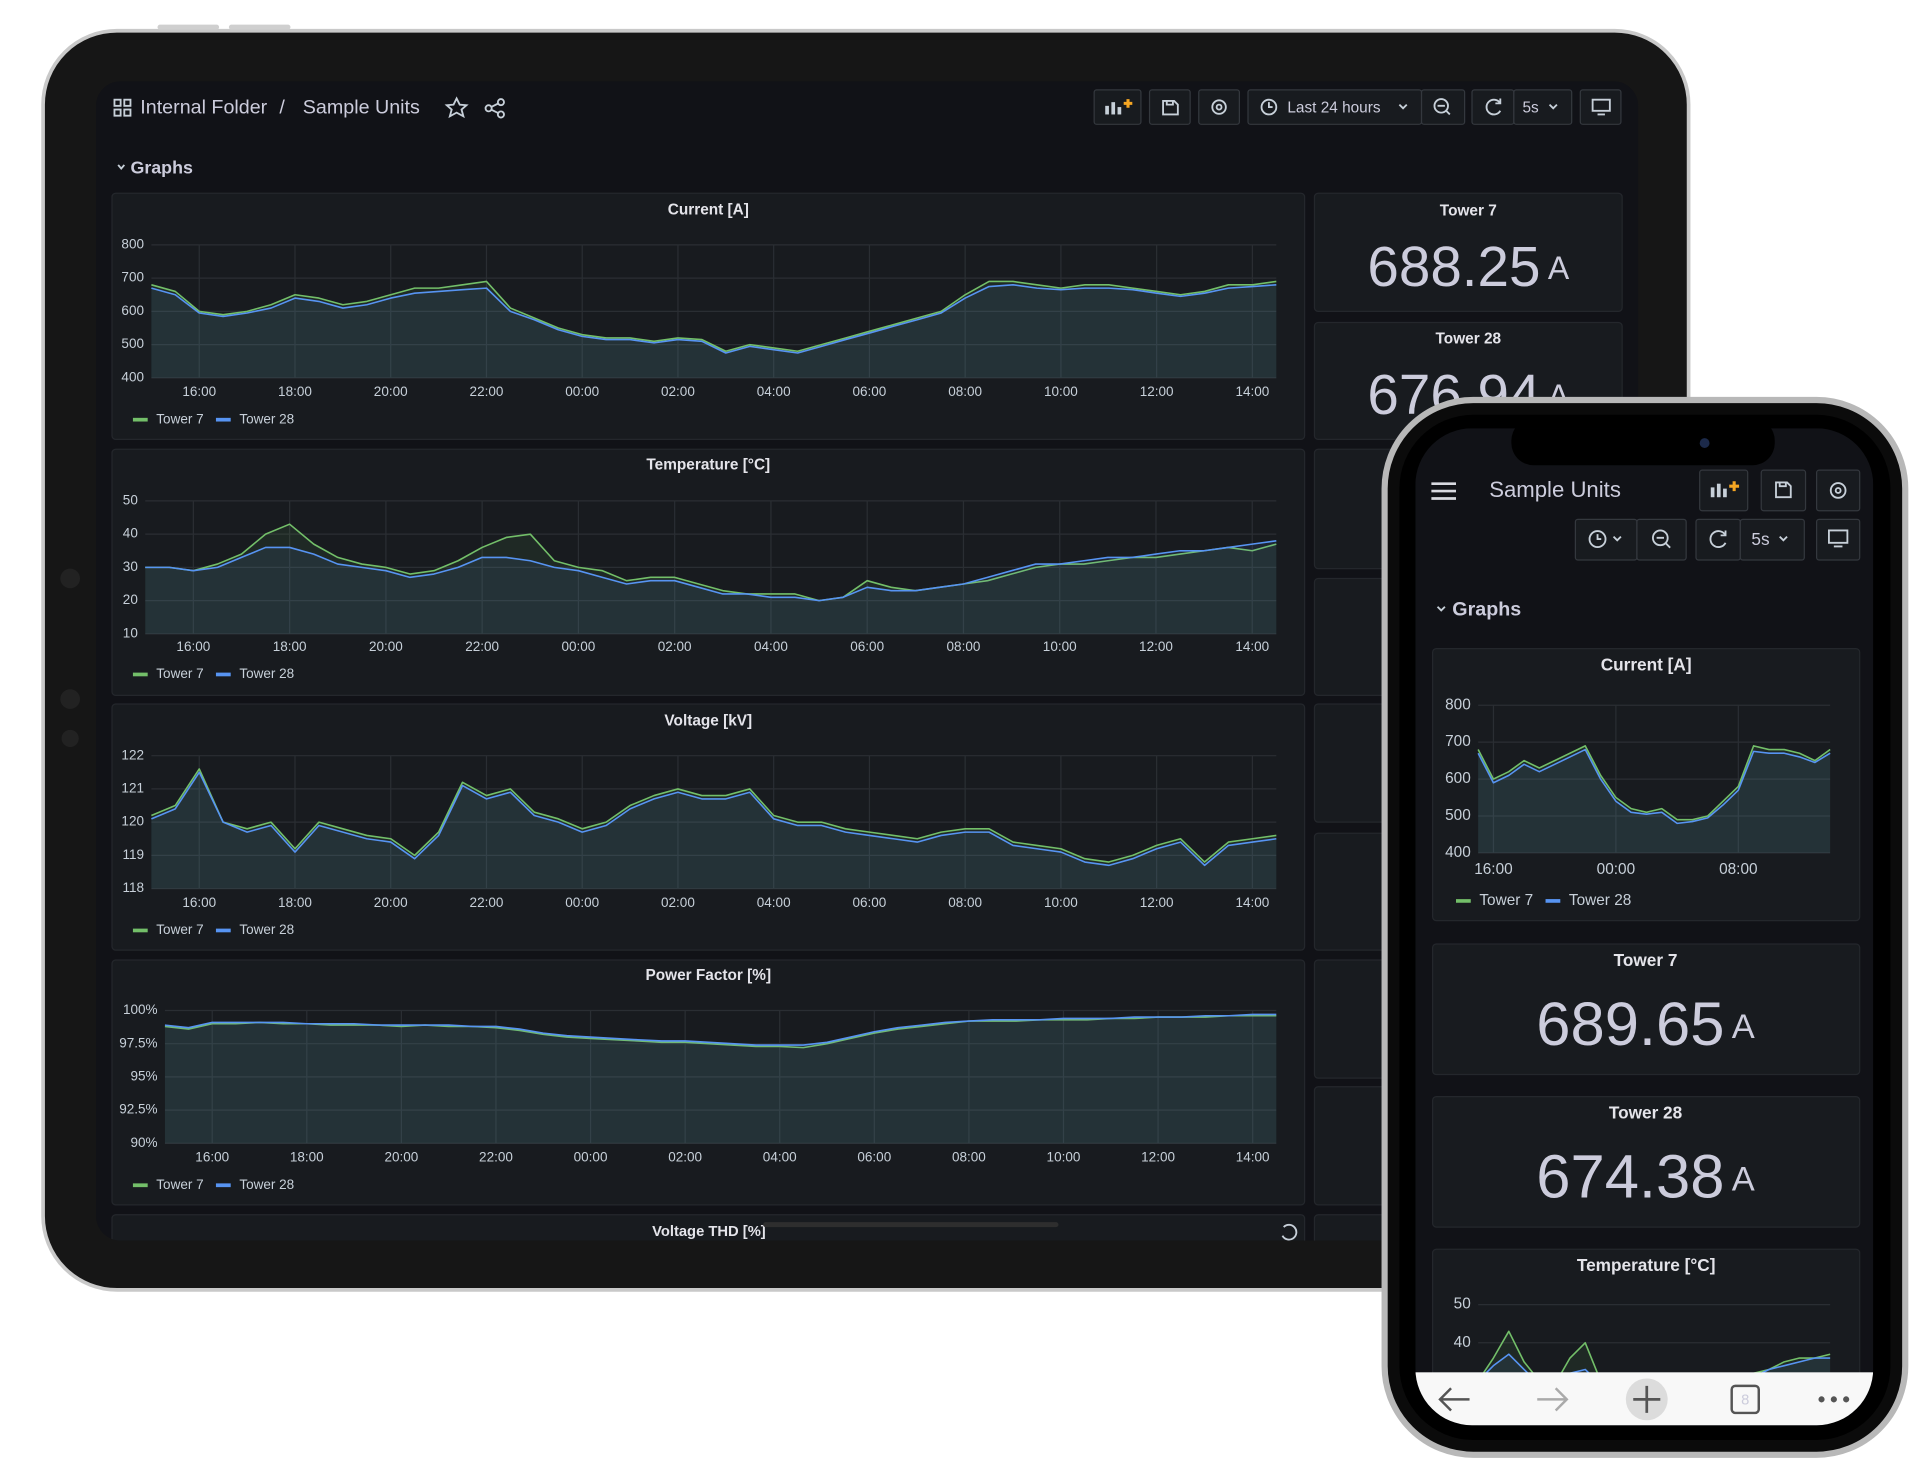  I want to click on panel-title: Power Factor [%], so click(709, 975).